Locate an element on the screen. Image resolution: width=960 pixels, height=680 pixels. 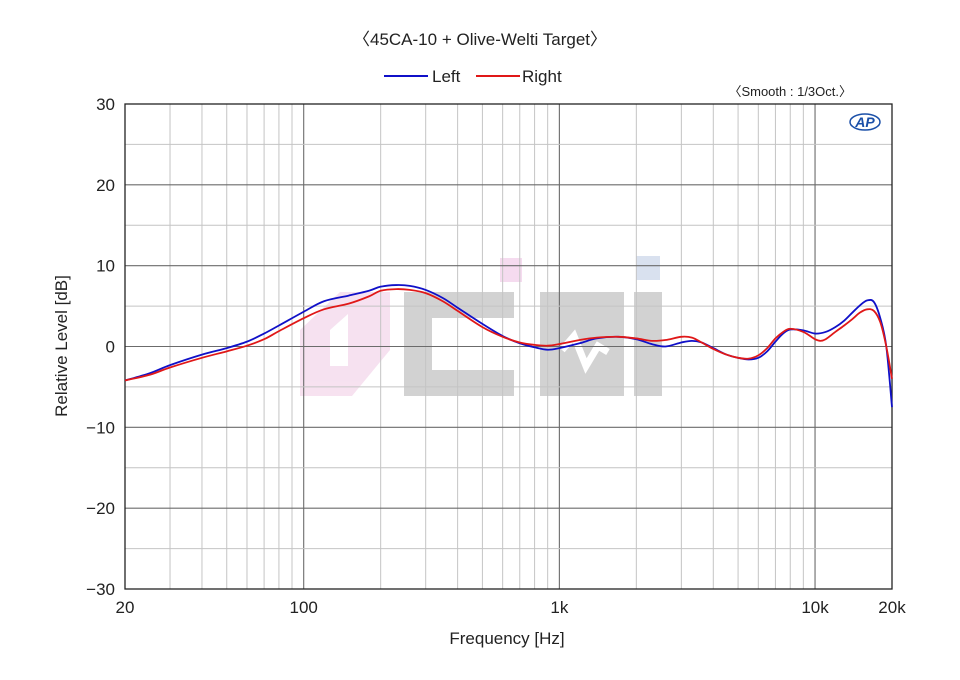
y-tick-label: −10 is located at coordinates (100, 427).